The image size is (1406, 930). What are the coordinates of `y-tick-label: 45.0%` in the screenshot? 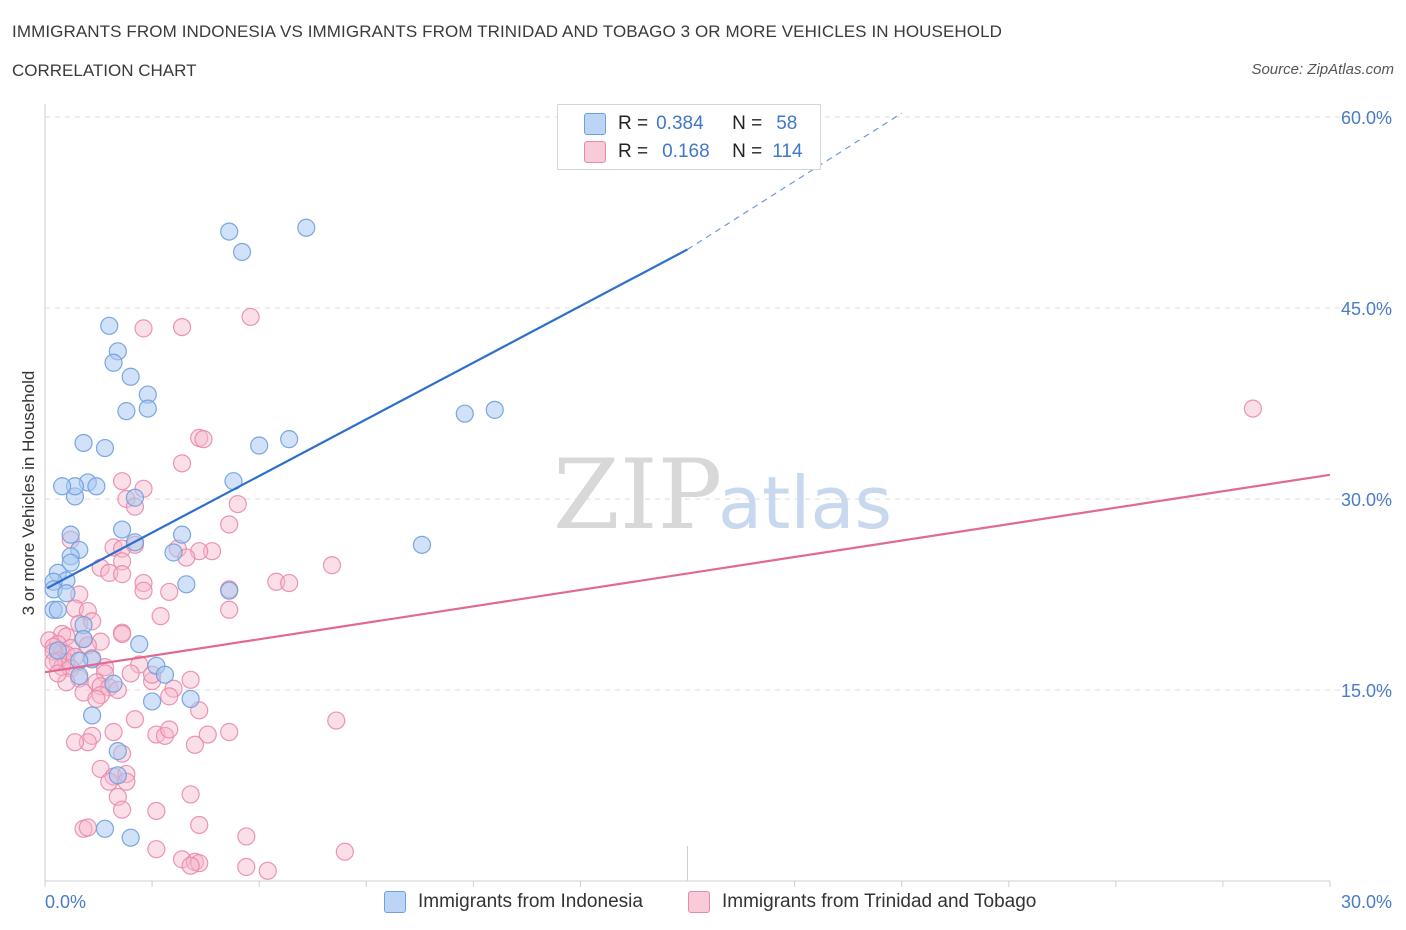 It's located at (1366, 309).